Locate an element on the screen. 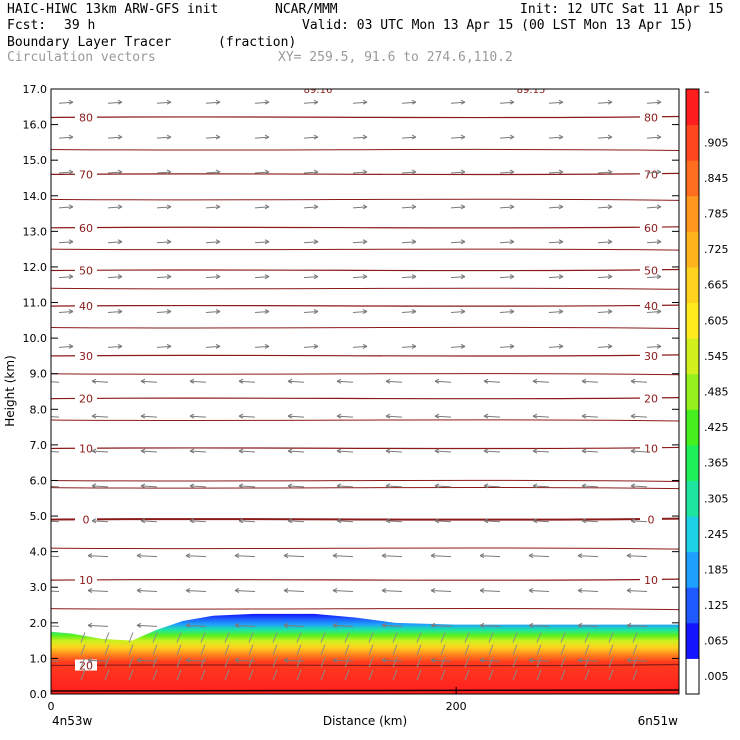 The image size is (740, 740). contour-label-left: 40 is located at coordinates (86, 306).